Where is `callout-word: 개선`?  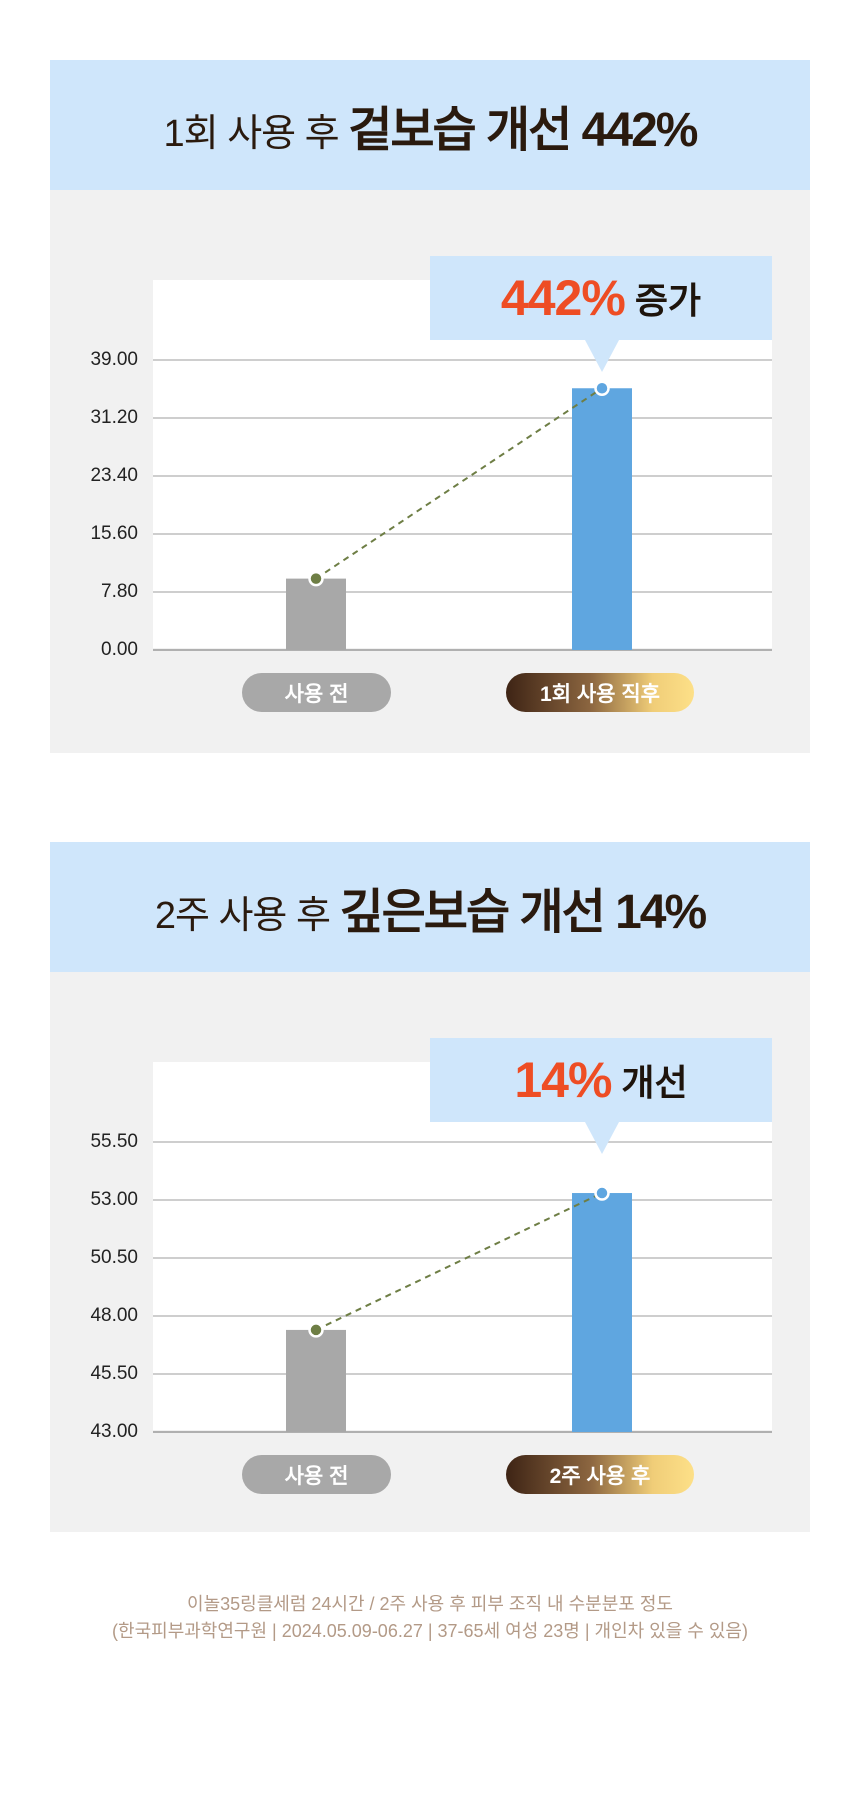 callout-word: 개선 is located at coordinates (654, 1082).